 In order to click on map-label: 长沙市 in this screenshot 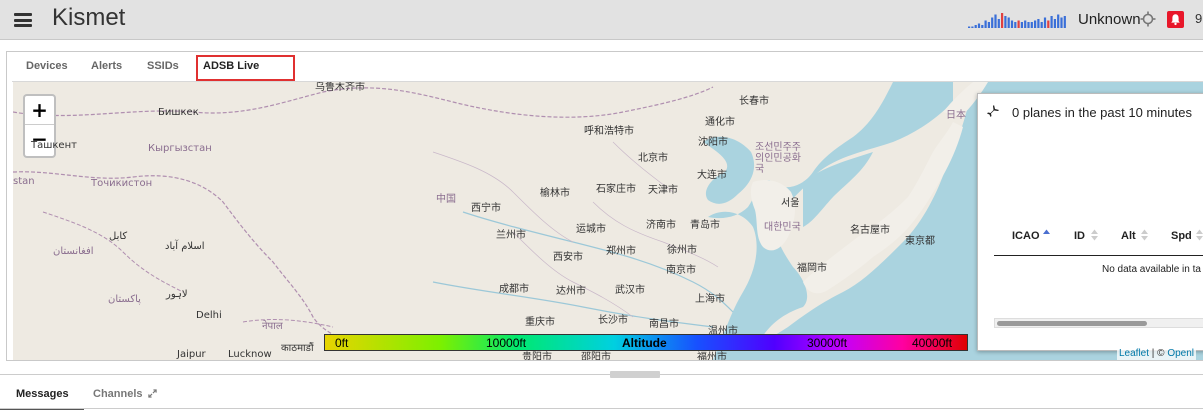, I will do `click(613, 320)`.